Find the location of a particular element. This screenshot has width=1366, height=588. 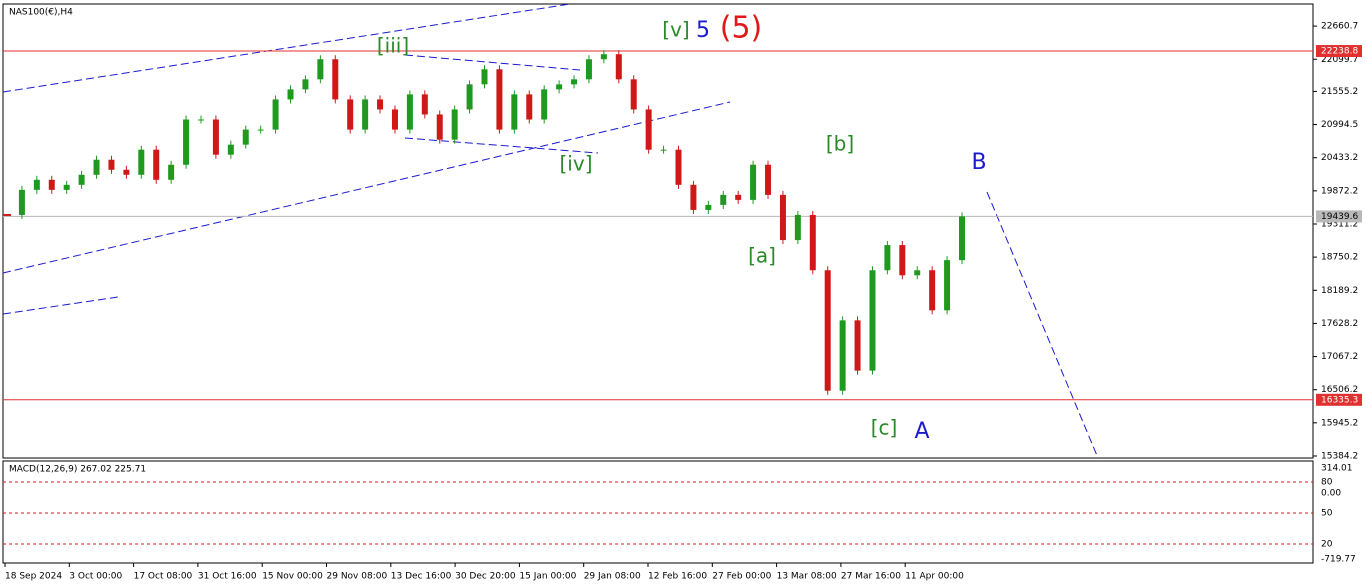

x-tick-label: 27 Feb 00:00 is located at coordinates (741, 577).